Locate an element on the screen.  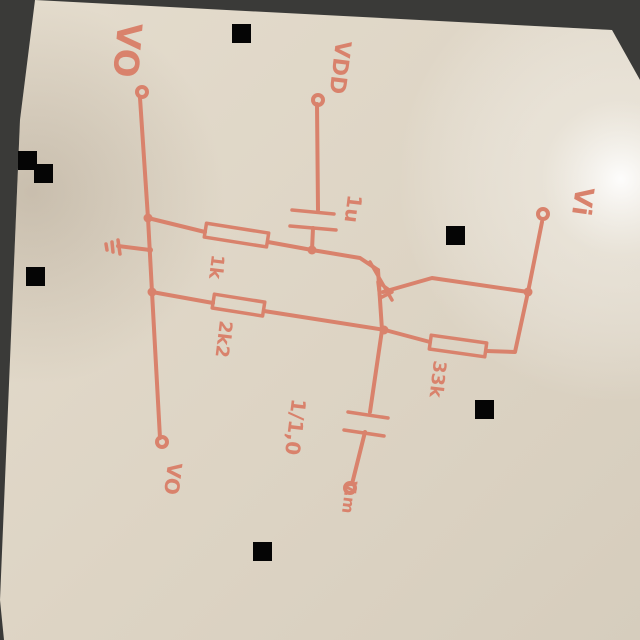
capacitor-bottom is located at coordinates (366, 424).